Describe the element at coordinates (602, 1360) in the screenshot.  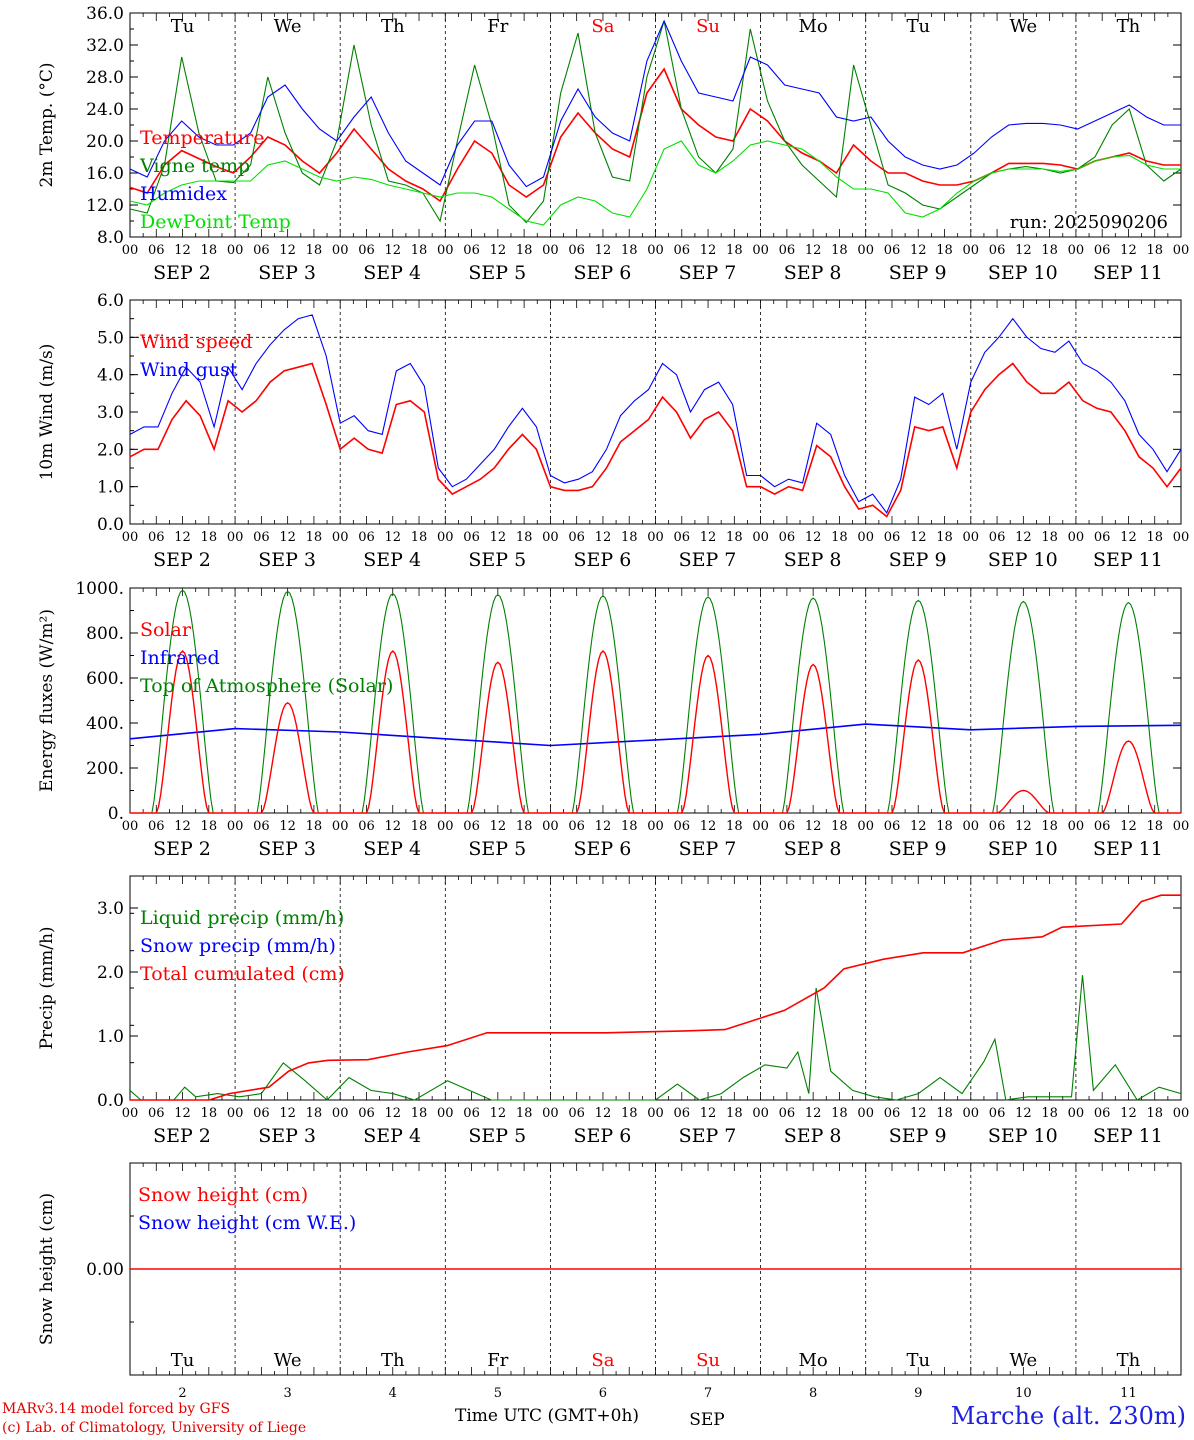
I see `weekday-label: Sa` at that location.